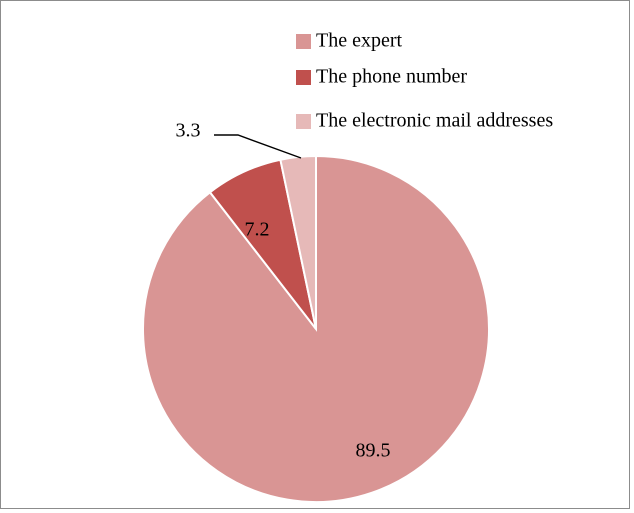 This screenshot has height=513, width=634. Describe the element at coordinates (303, 77) in the screenshot. I see `legend-swatch-phone` at that location.